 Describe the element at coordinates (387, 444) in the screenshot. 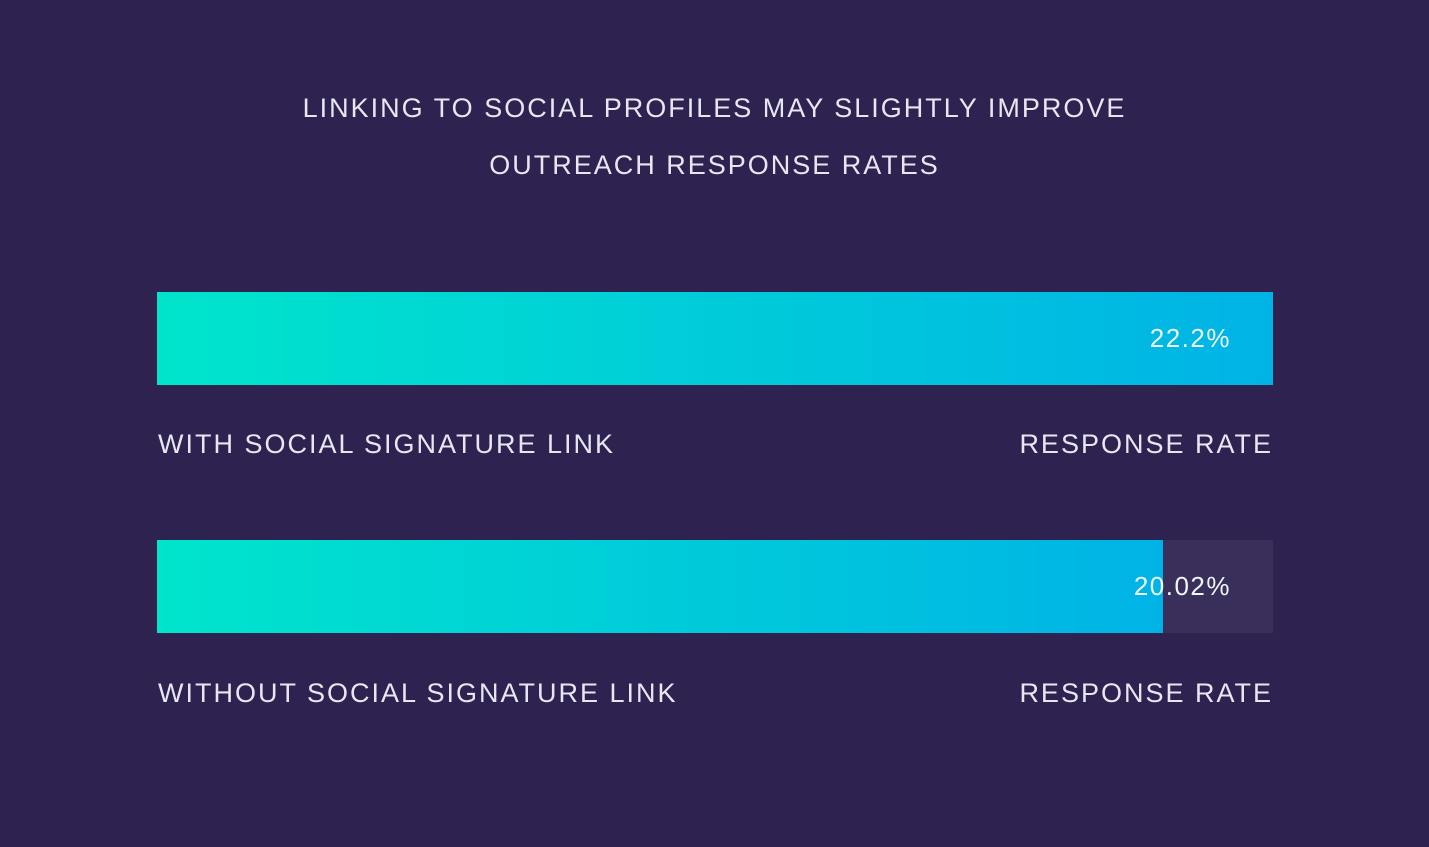

I see `category-label-with-link: WITH SOCIAL SIGNATURE LINK` at that location.